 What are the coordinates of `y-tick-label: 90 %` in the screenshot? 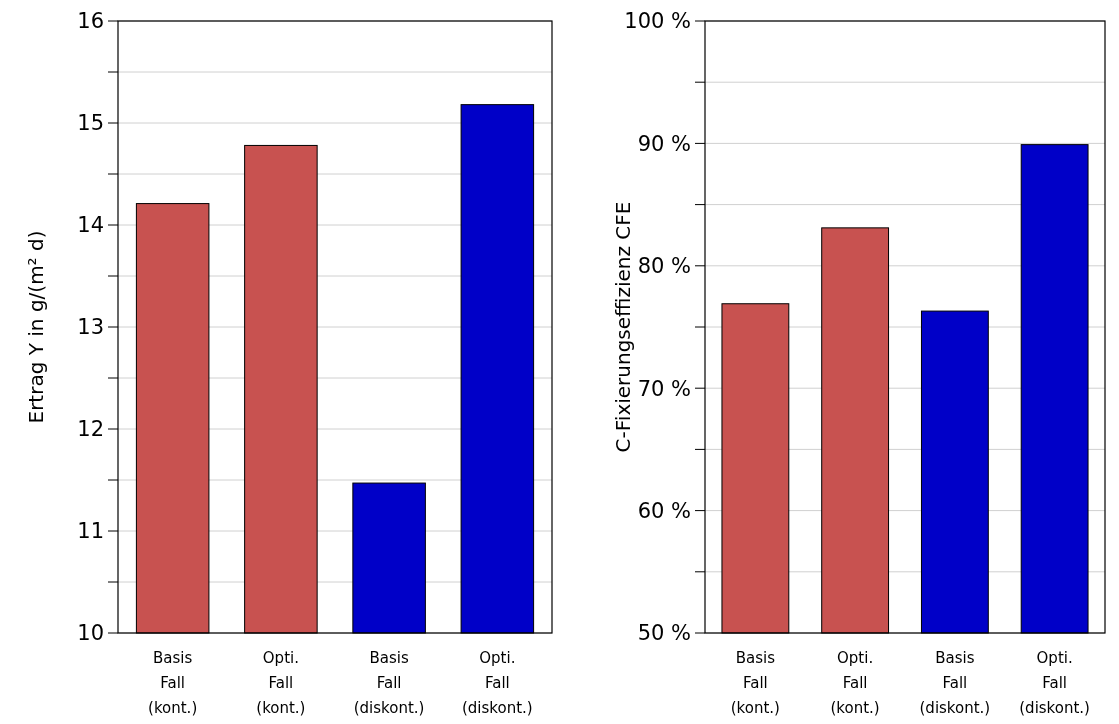 It's located at (664, 143).